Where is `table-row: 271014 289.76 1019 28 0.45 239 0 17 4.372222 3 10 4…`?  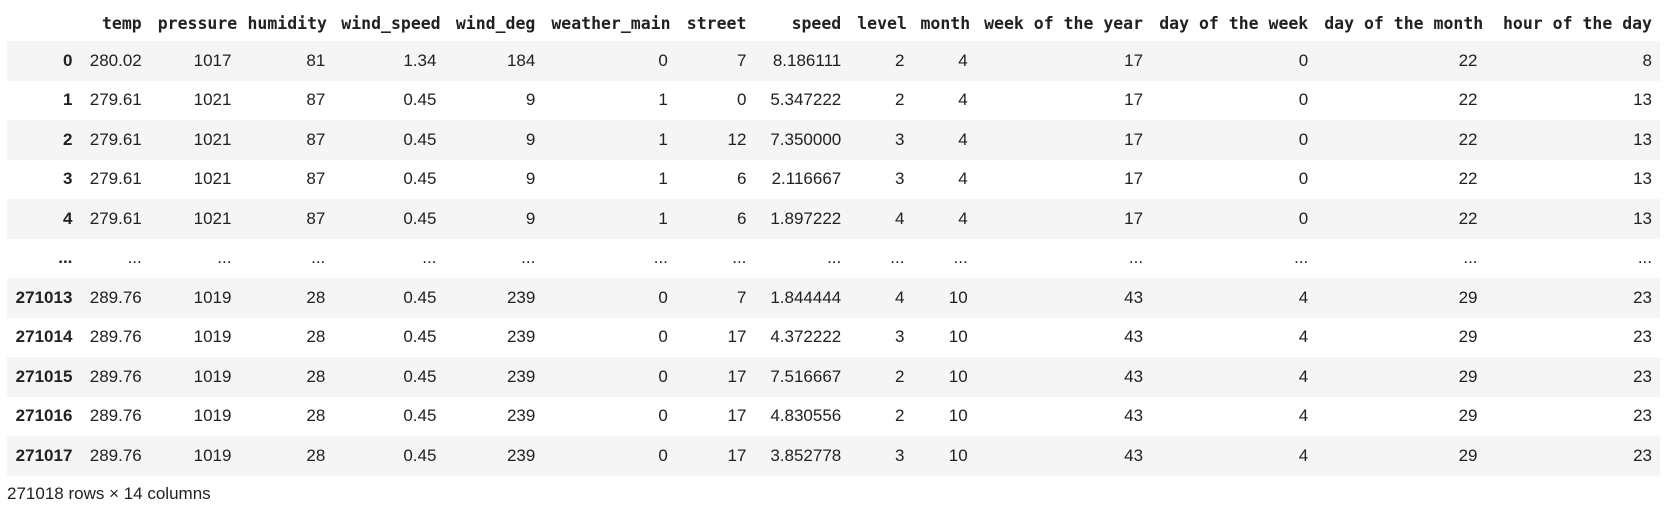
table-row: 271014 289.76 1019 28 0.45 239 0 17 4.372222 3 10 4… is located at coordinates (833, 337).